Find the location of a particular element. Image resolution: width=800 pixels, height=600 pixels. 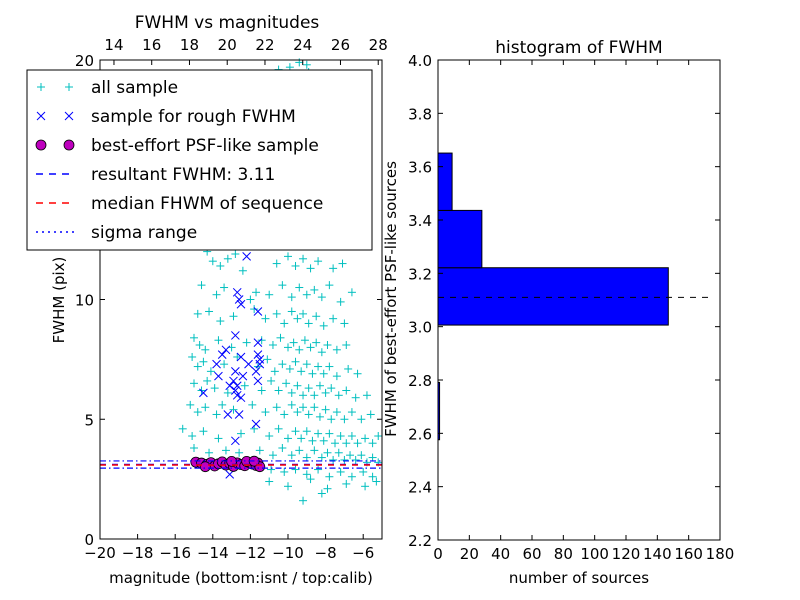

y-tick-label: 4.0 is located at coordinates (420, 61).